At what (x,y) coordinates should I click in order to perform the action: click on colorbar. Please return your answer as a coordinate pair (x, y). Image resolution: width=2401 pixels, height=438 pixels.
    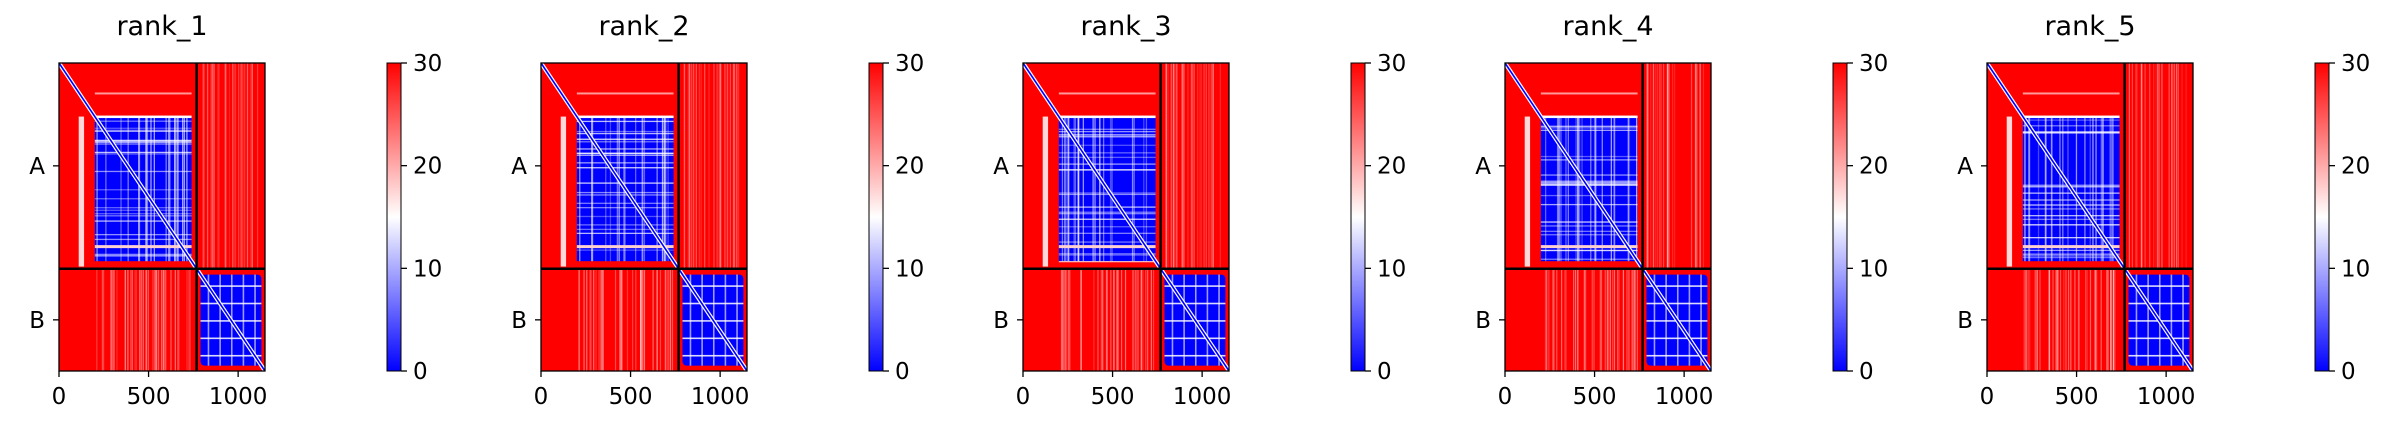
    Looking at the image, I should click on (394, 217).